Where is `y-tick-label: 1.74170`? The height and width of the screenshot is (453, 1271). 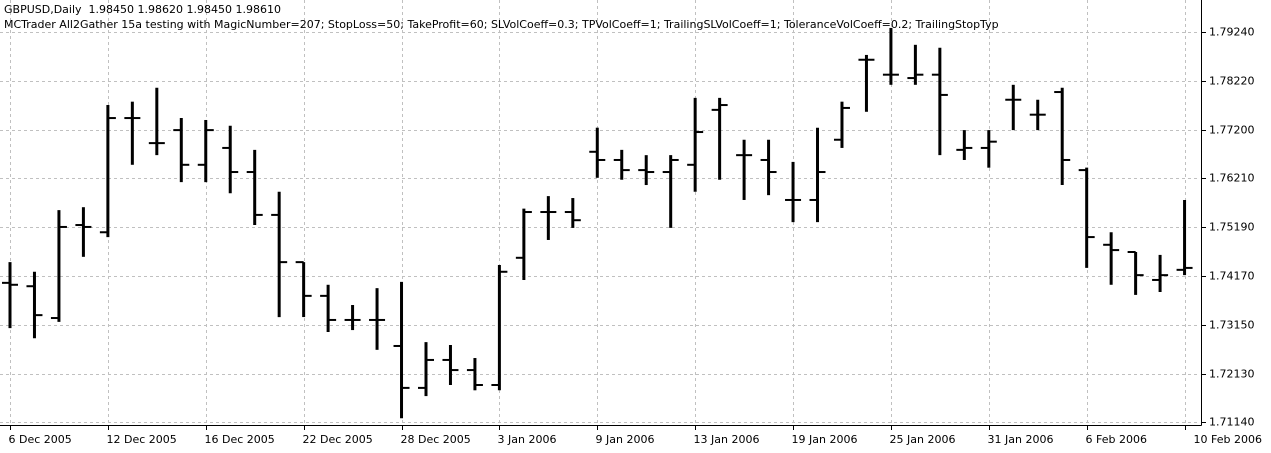 y-tick-label: 1.74170 is located at coordinates (1232, 276).